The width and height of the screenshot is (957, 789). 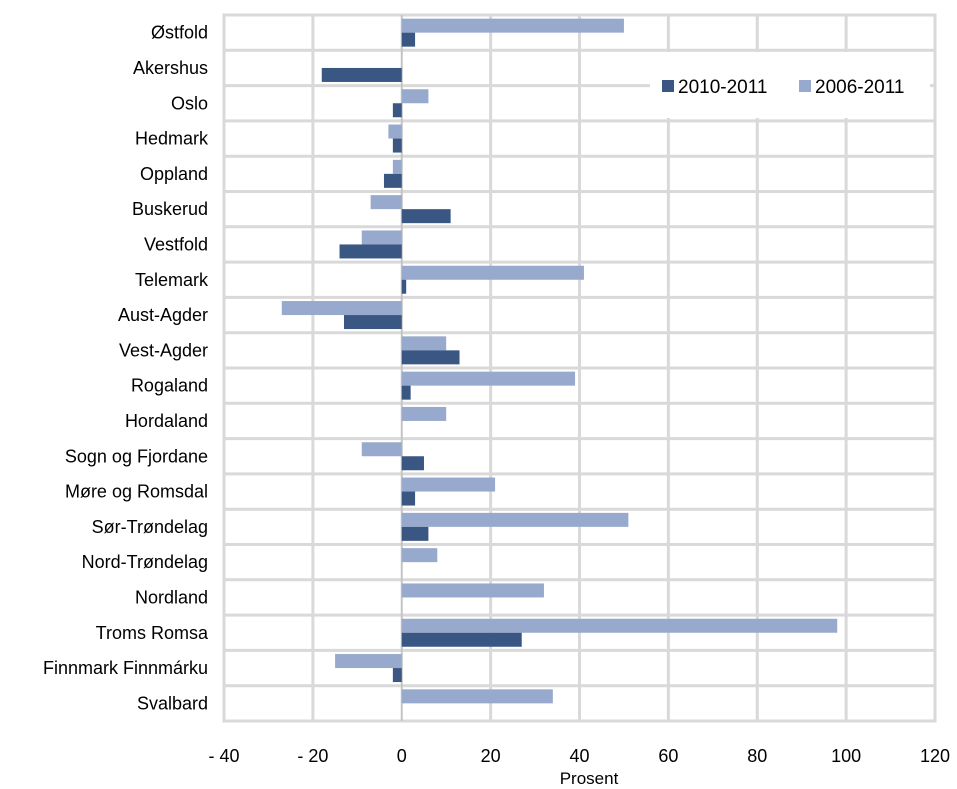 I want to click on bar-sogn-og-fjordane-2006-2011, so click(x=381, y=449).